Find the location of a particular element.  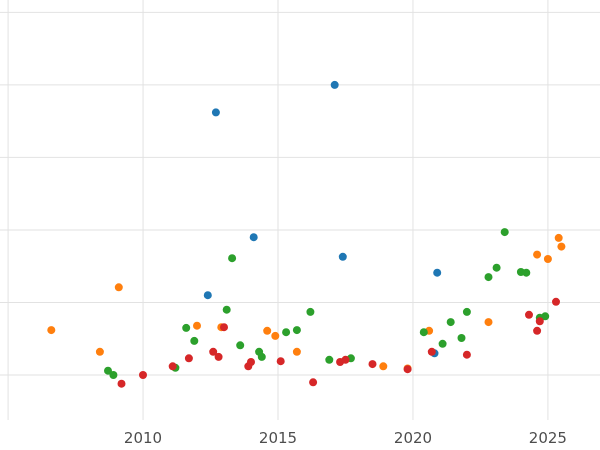

x-tick-label: 2010 is located at coordinates (143, 438).